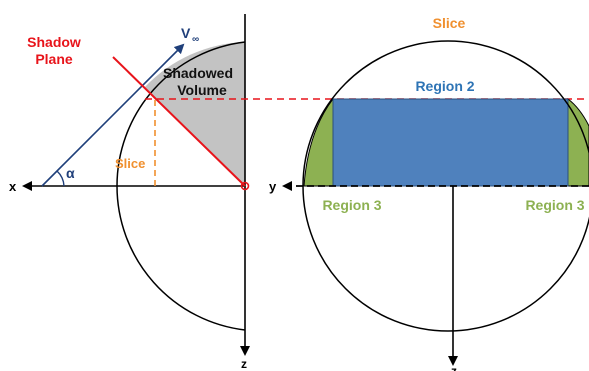 The width and height of the screenshot is (589, 371). What do you see at coordinates (60, 178) in the screenshot?
I see `angle-arc` at bounding box center [60, 178].